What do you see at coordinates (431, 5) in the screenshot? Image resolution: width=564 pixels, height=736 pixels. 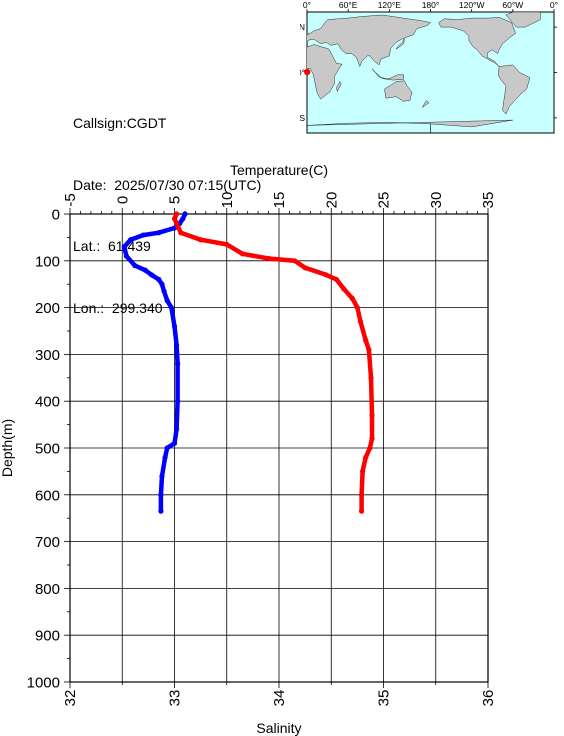 I see `map-lon-label: 180°` at bounding box center [431, 5].